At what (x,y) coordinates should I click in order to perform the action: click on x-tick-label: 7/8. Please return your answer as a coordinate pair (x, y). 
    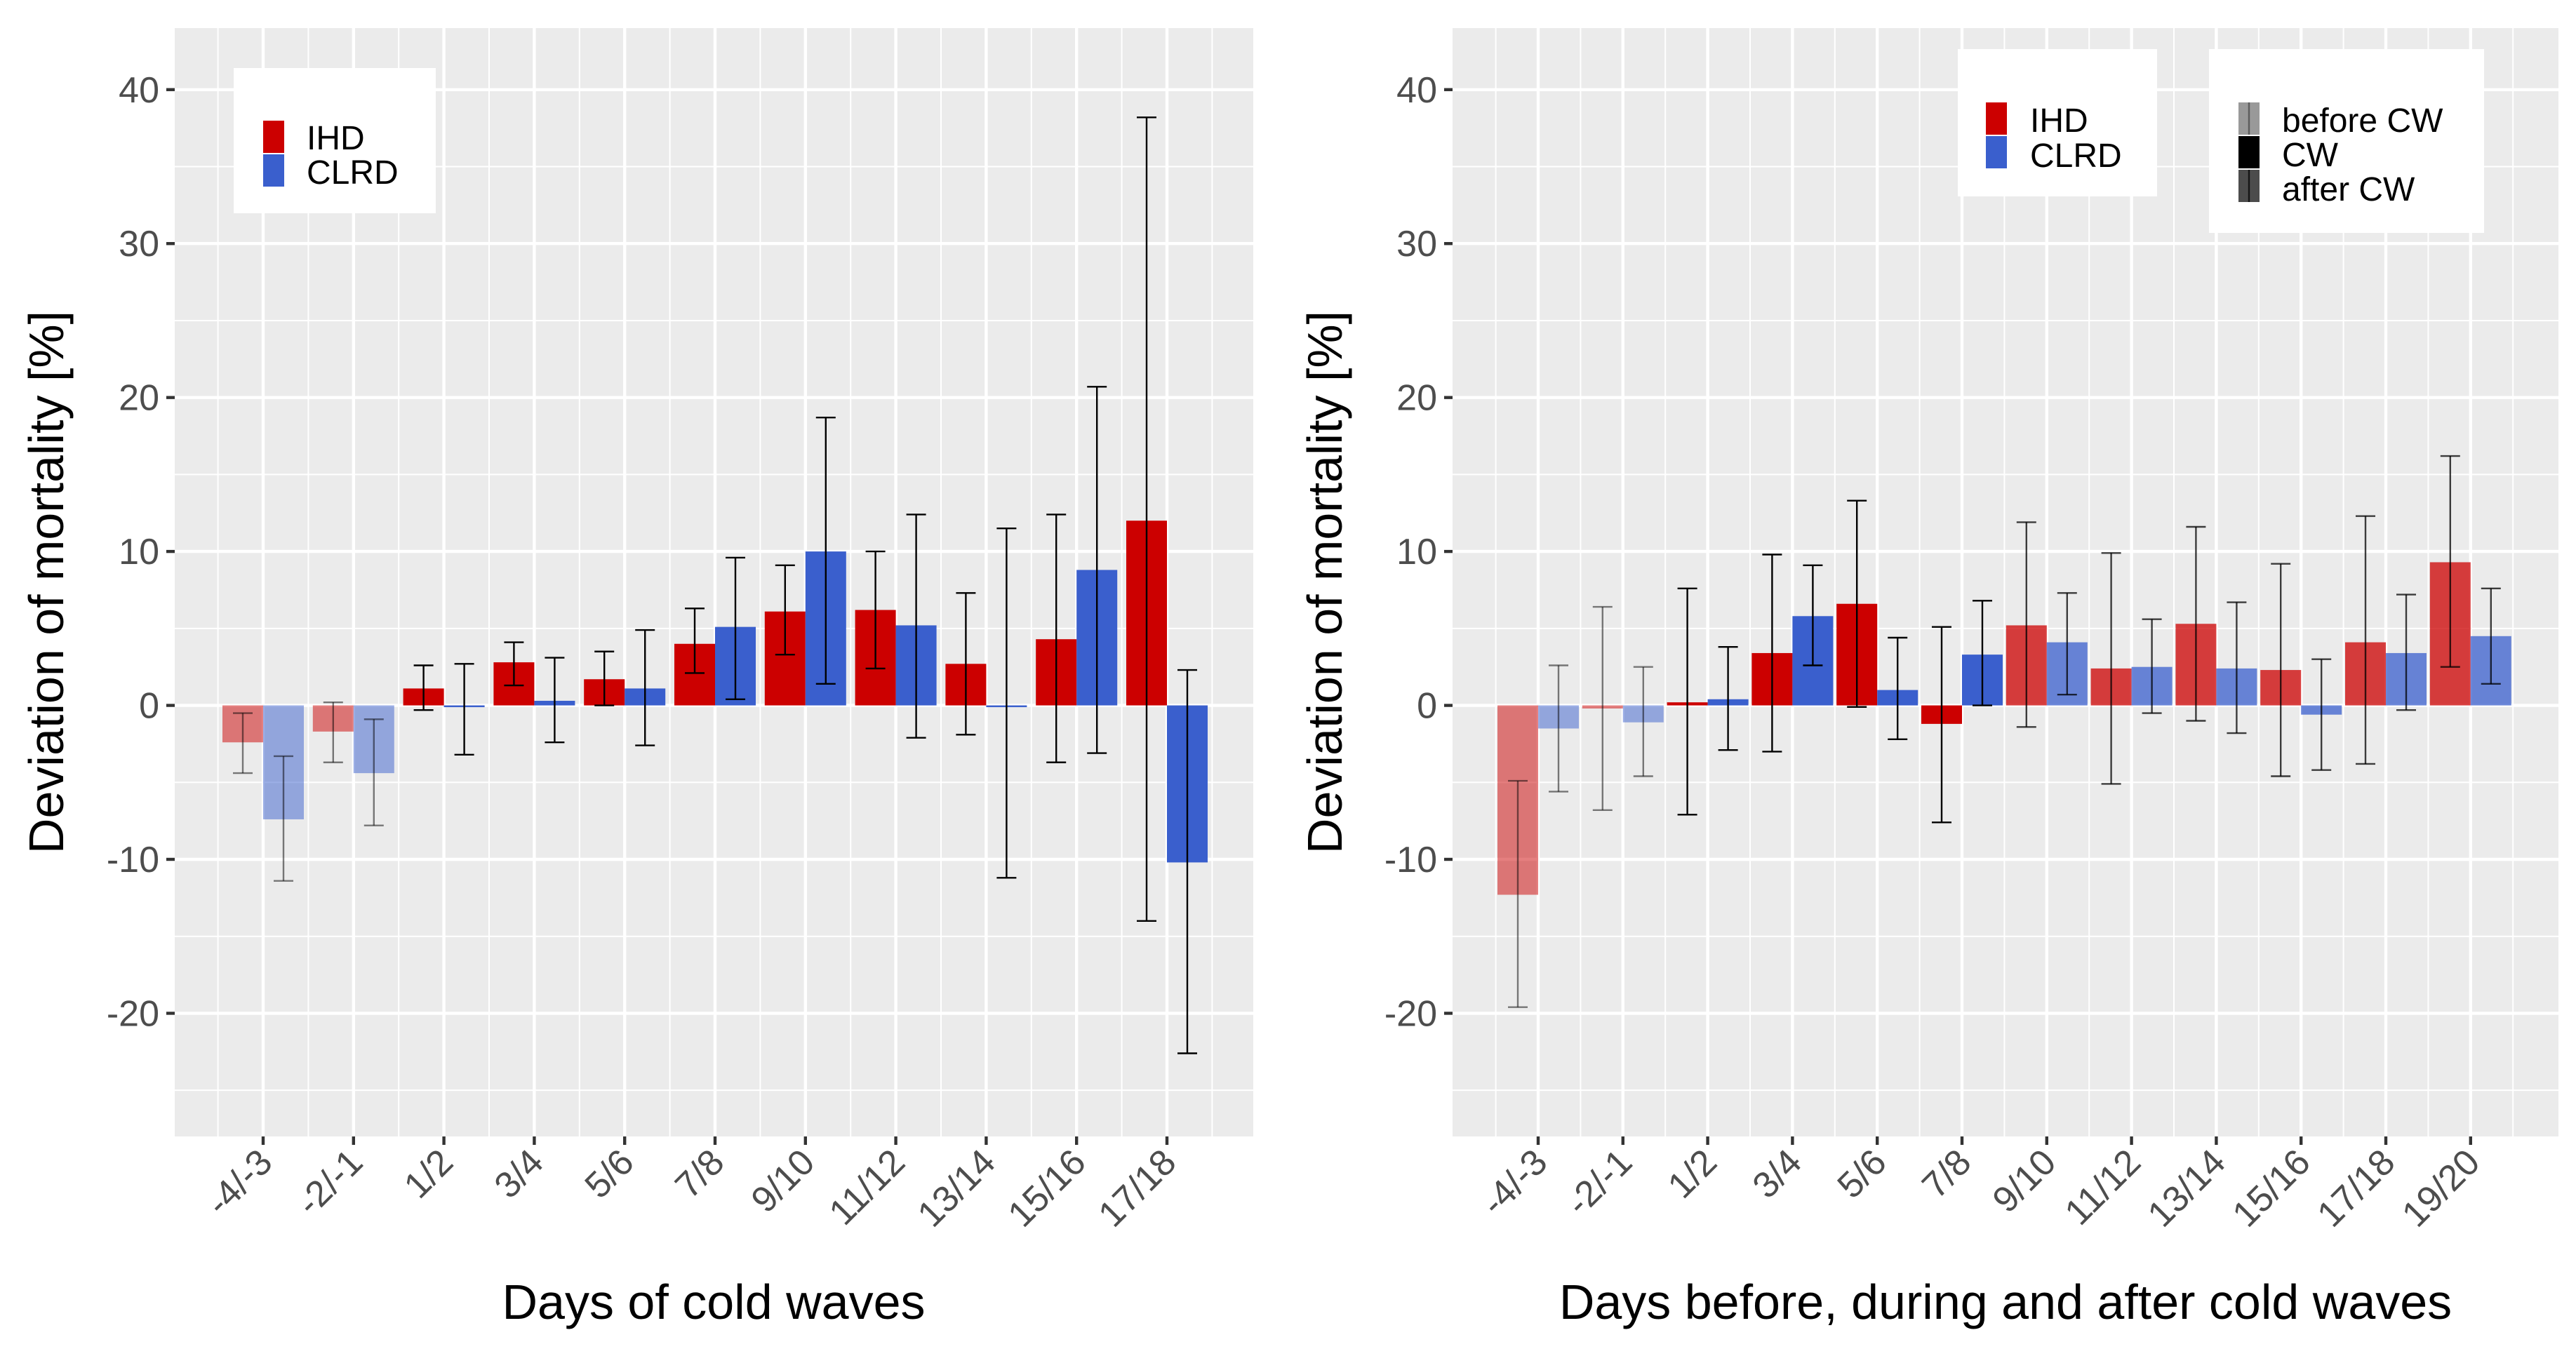
    Looking at the image, I should click on (1947, 1173).